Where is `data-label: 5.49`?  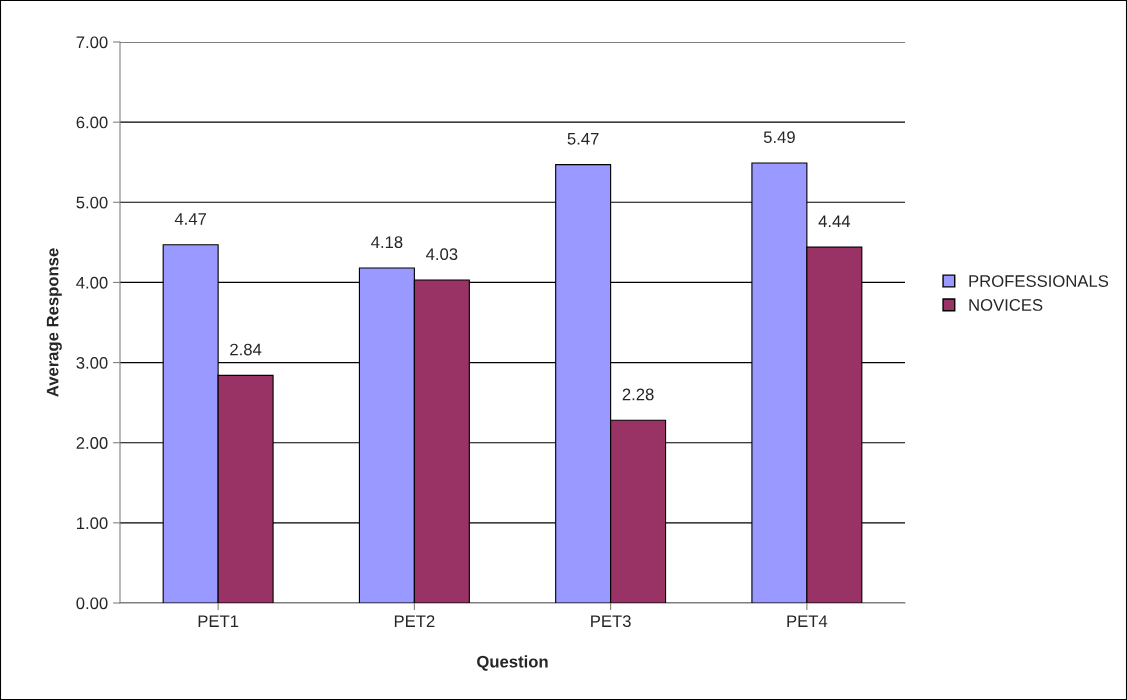
data-label: 5.49 is located at coordinates (779, 137).